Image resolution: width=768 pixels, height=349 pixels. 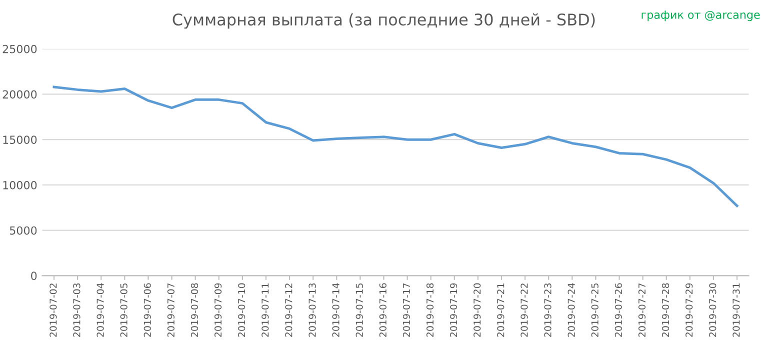 What do you see at coordinates (477, 310) in the screenshot?
I see `x-tick-label: 2019-07-20` at bounding box center [477, 310].